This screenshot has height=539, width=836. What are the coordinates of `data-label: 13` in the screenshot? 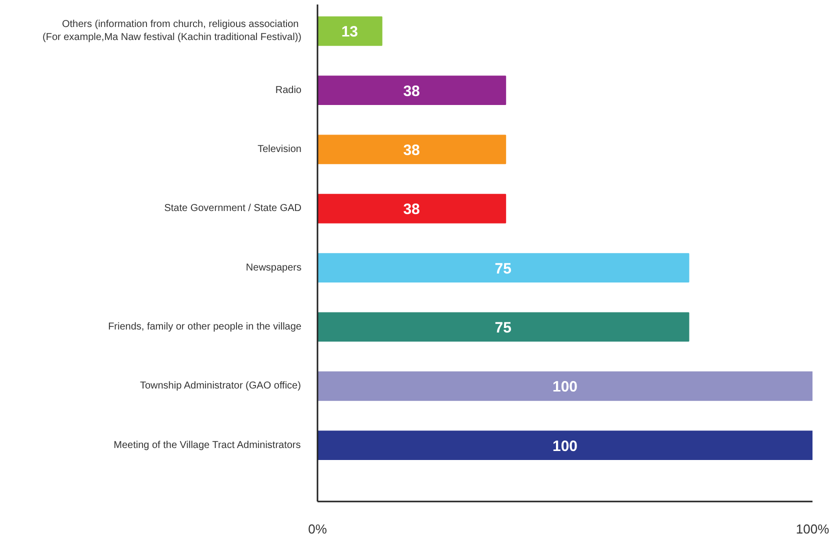 It's located at (349, 32).